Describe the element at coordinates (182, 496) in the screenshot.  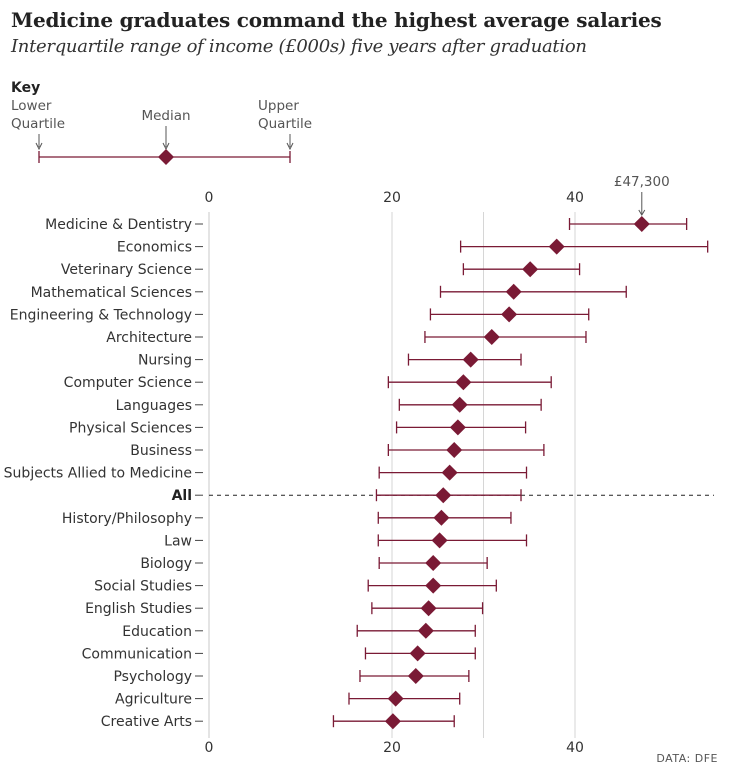
I see `category-label: All` at that location.